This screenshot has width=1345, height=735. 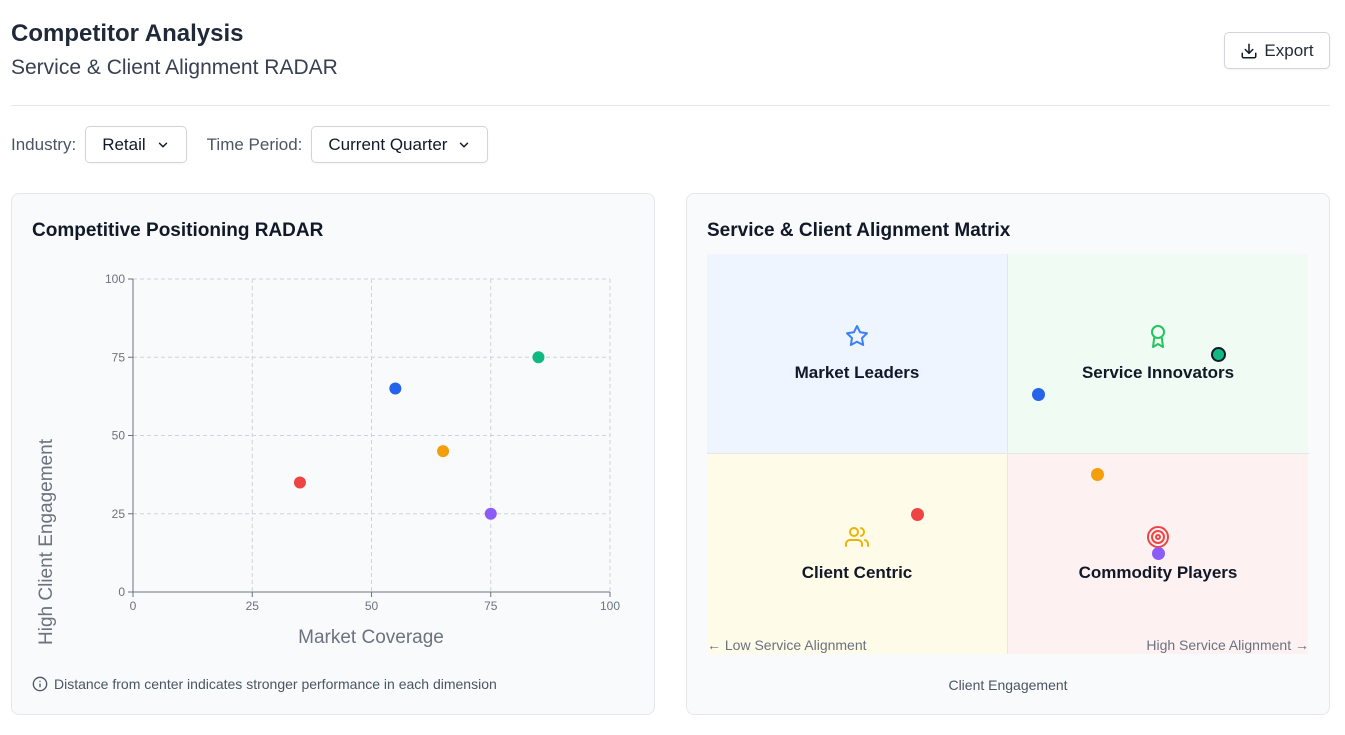 What do you see at coordinates (1158, 537) in the screenshot?
I see `target-icon` at bounding box center [1158, 537].